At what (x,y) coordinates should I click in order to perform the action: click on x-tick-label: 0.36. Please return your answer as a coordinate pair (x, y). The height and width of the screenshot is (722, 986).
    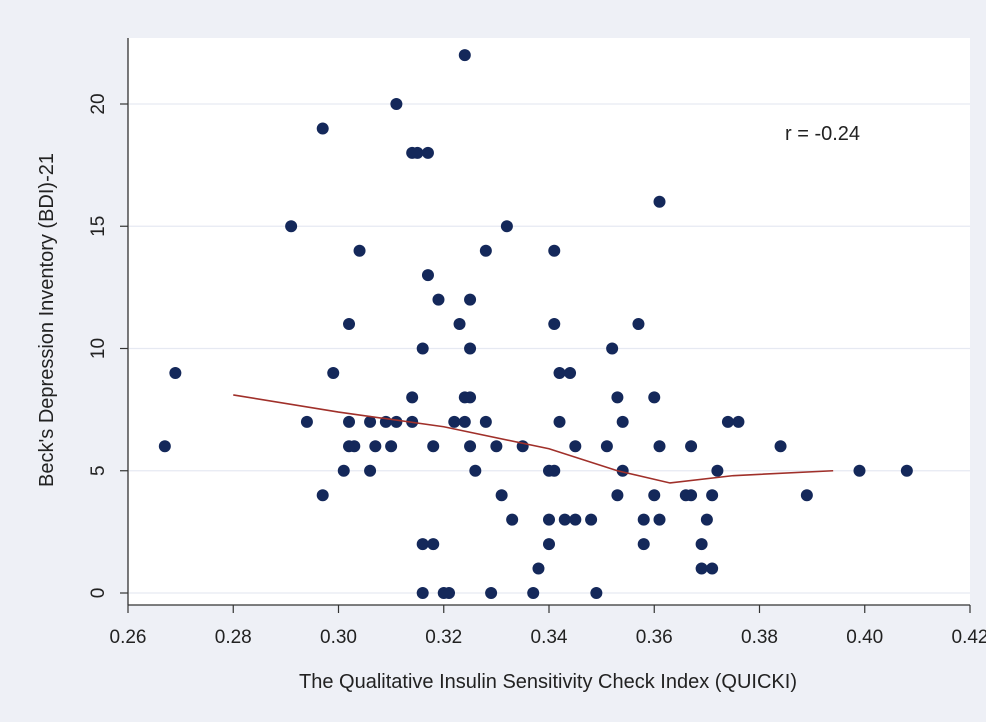
    Looking at the image, I should click on (654, 637).